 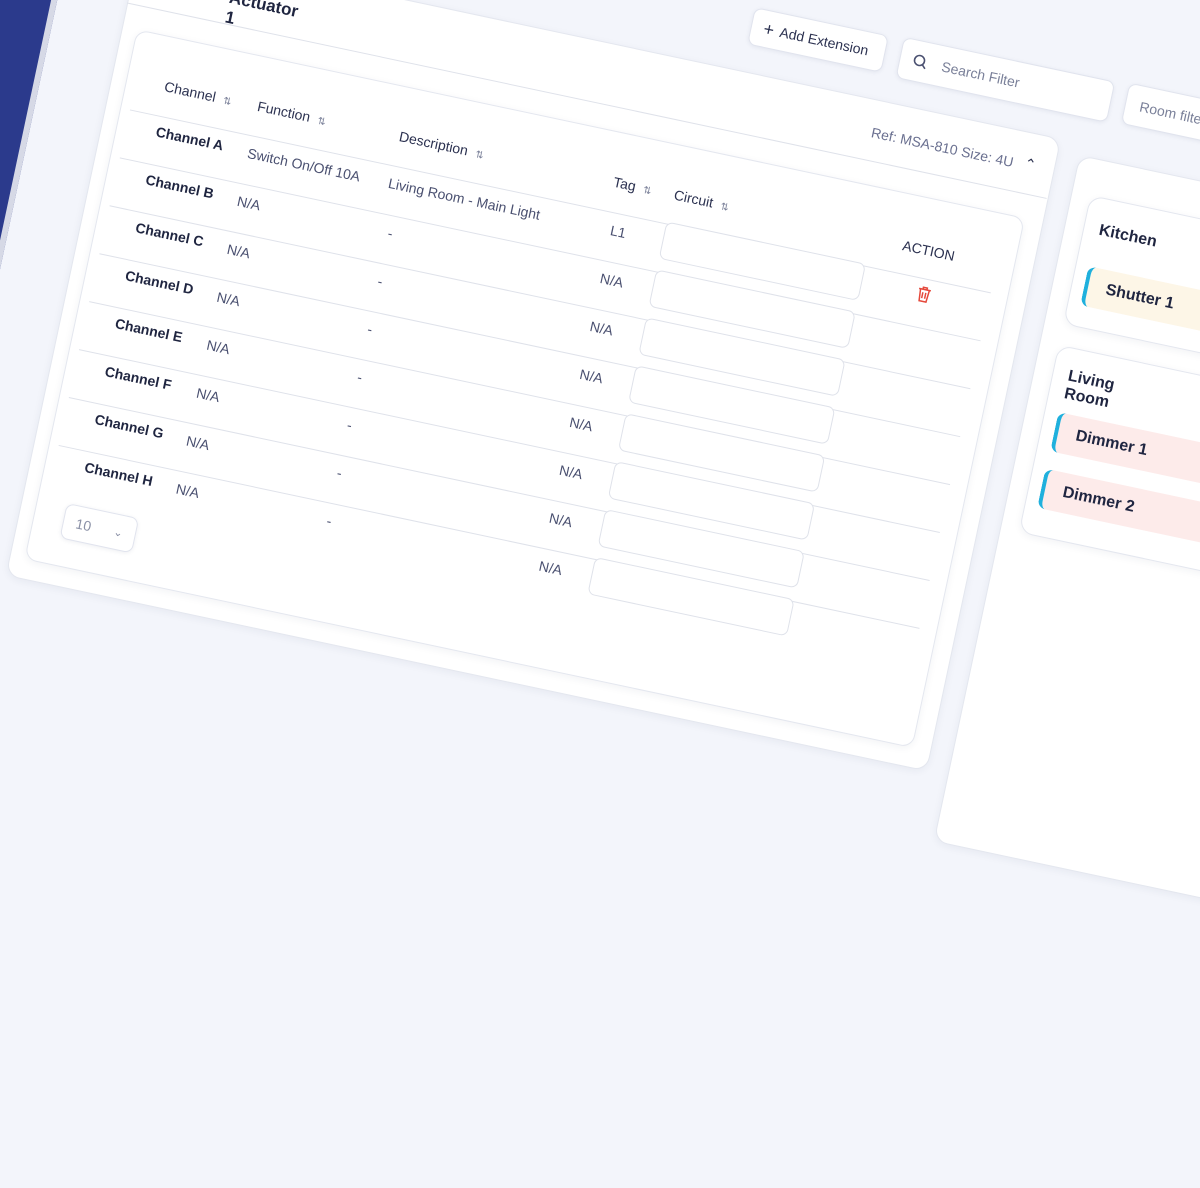 I want to click on plus-icon: +, so click(x=769, y=29).